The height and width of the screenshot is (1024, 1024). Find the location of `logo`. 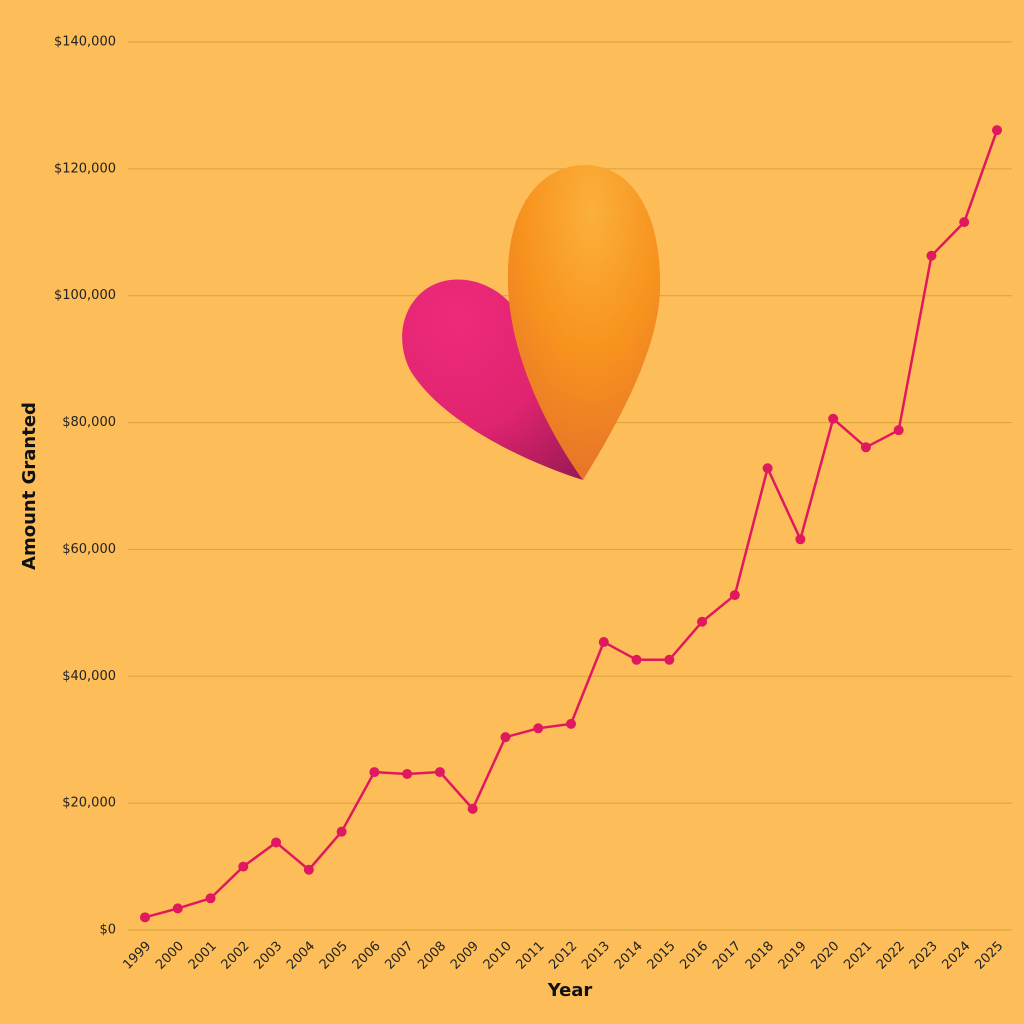

logo is located at coordinates (531, 322).